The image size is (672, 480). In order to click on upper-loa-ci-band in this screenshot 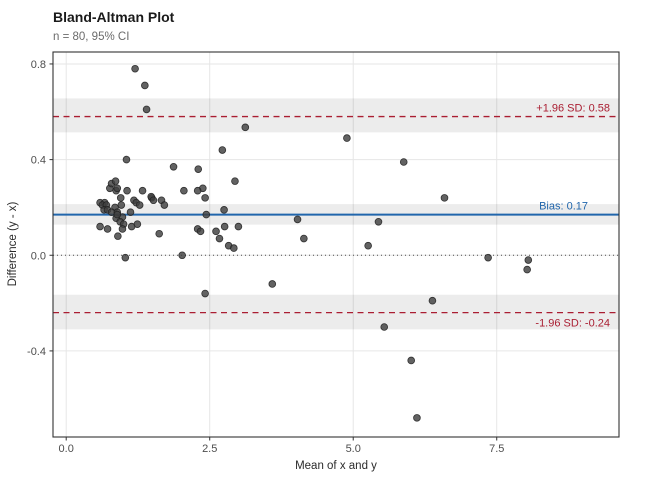, I will do `click(336, 115)`.